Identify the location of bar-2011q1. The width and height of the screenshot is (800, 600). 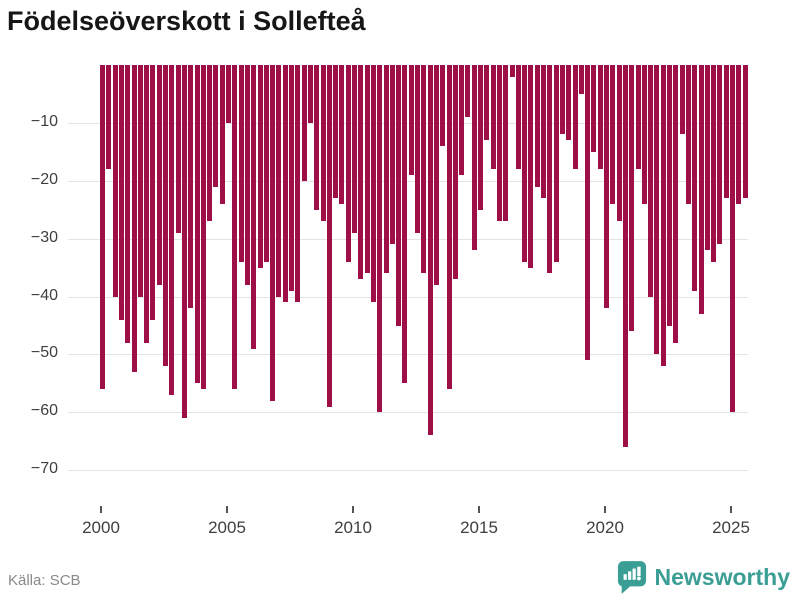
(380, 238).